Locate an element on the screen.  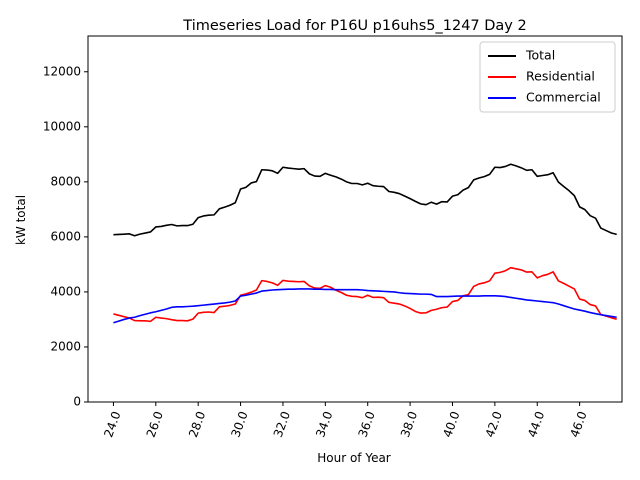
y-tick-label: 0 is located at coordinates (77, 402).